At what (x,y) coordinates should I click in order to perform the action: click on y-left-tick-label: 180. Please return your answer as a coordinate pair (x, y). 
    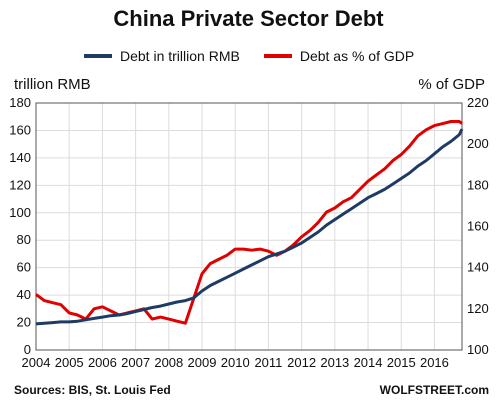
    Looking at the image, I should click on (20, 102).